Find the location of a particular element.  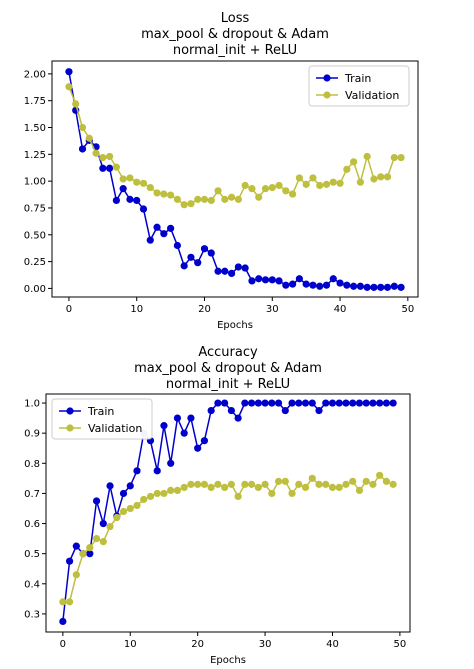

loss-x-tick-label: 40 is located at coordinates (340, 309).